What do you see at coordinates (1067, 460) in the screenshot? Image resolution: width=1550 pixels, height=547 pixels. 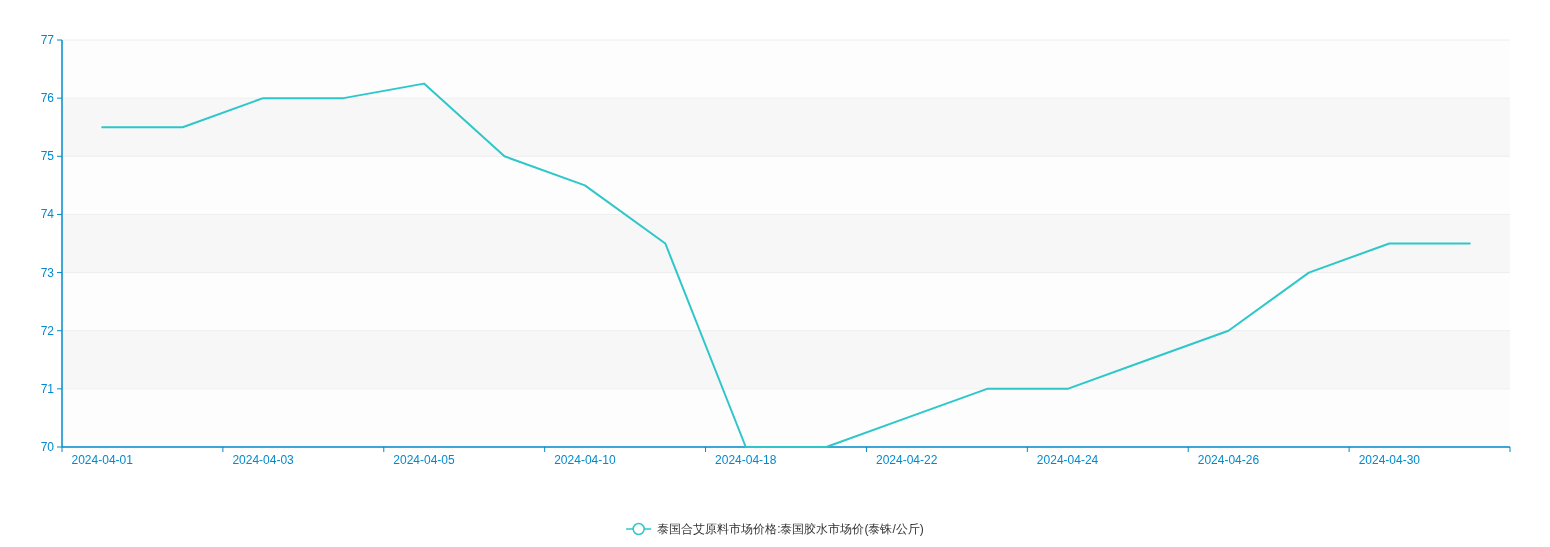 I see `x-tick-label: 2024-04-24` at bounding box center [1067, 460].